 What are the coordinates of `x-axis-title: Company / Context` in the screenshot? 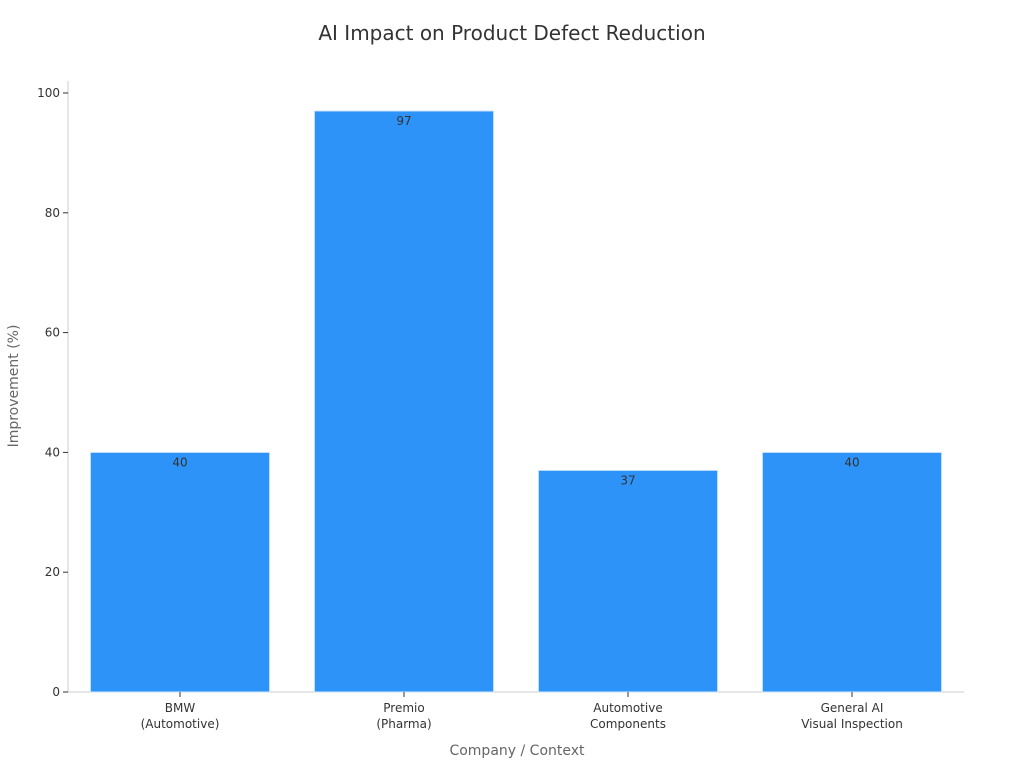 It's located at (517, 751).